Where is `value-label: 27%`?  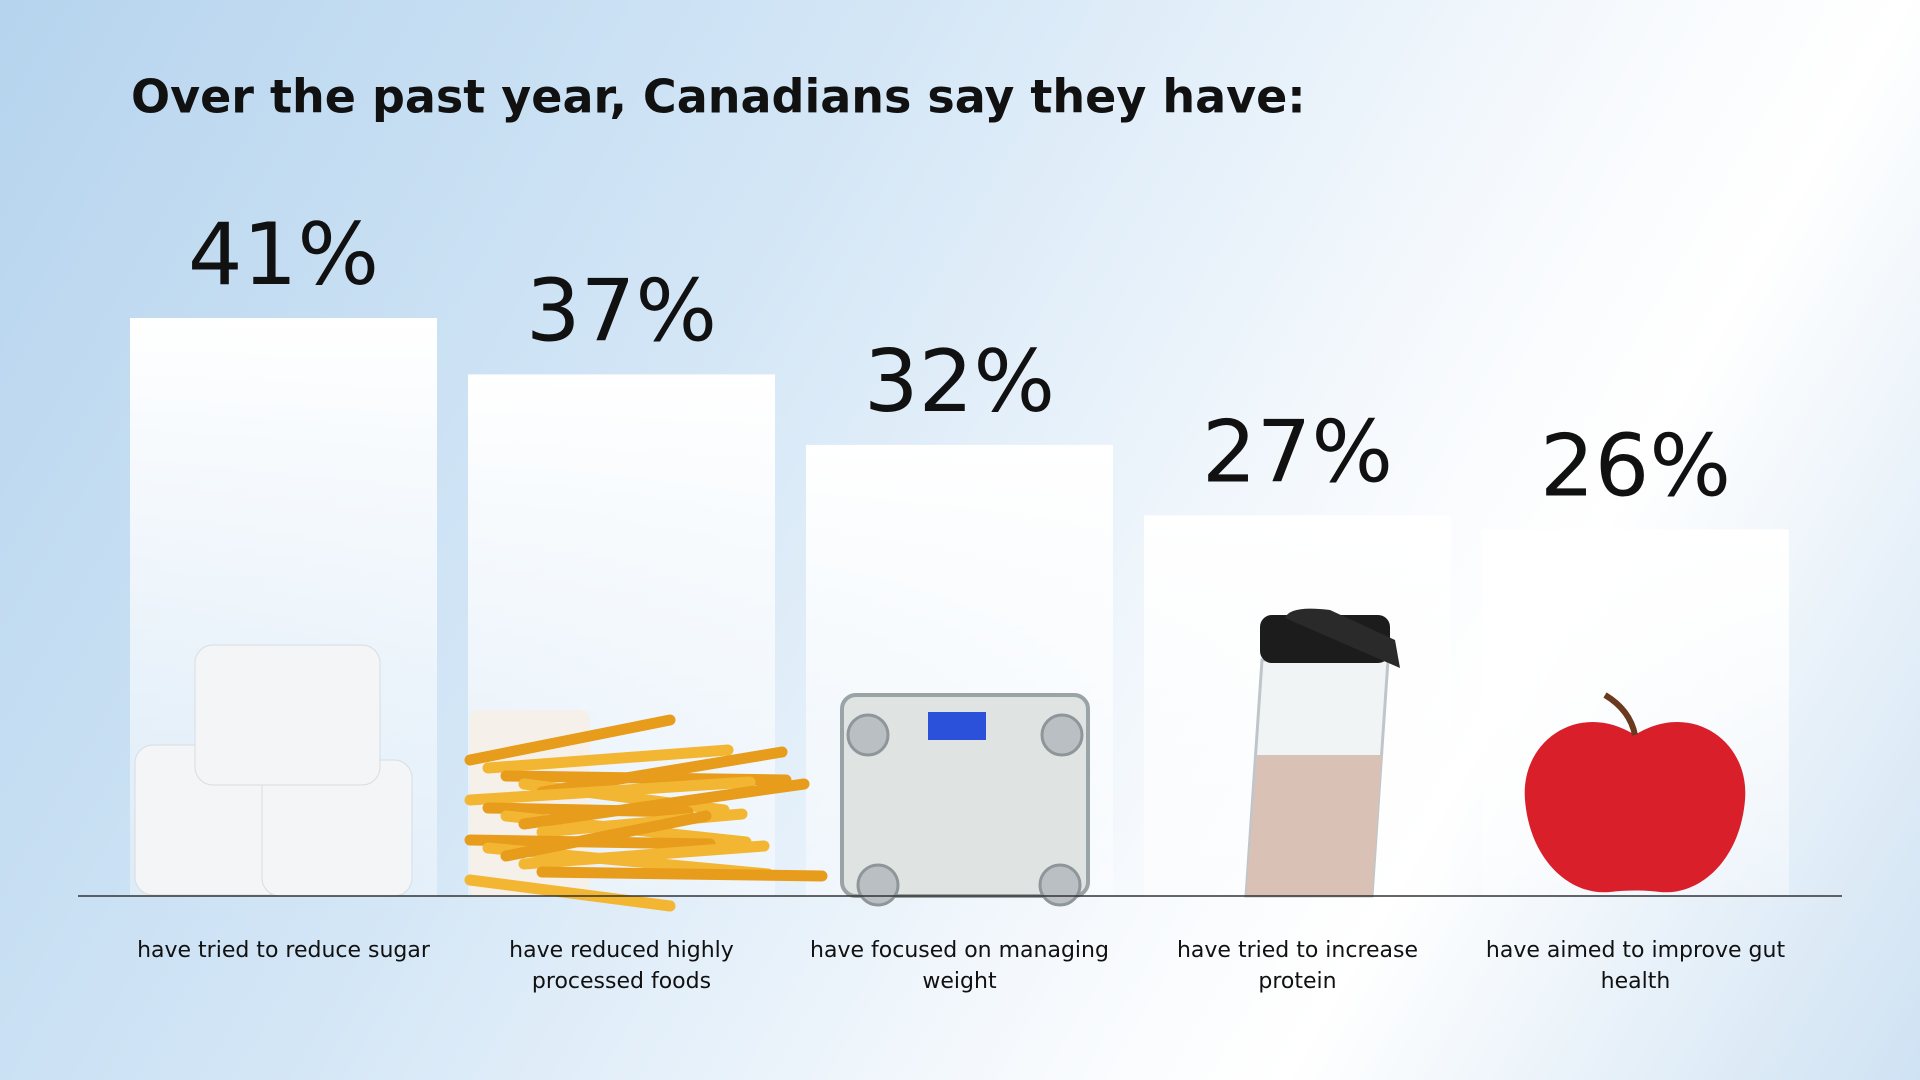
value-label: 27% is located at coordinates (1297, 452).